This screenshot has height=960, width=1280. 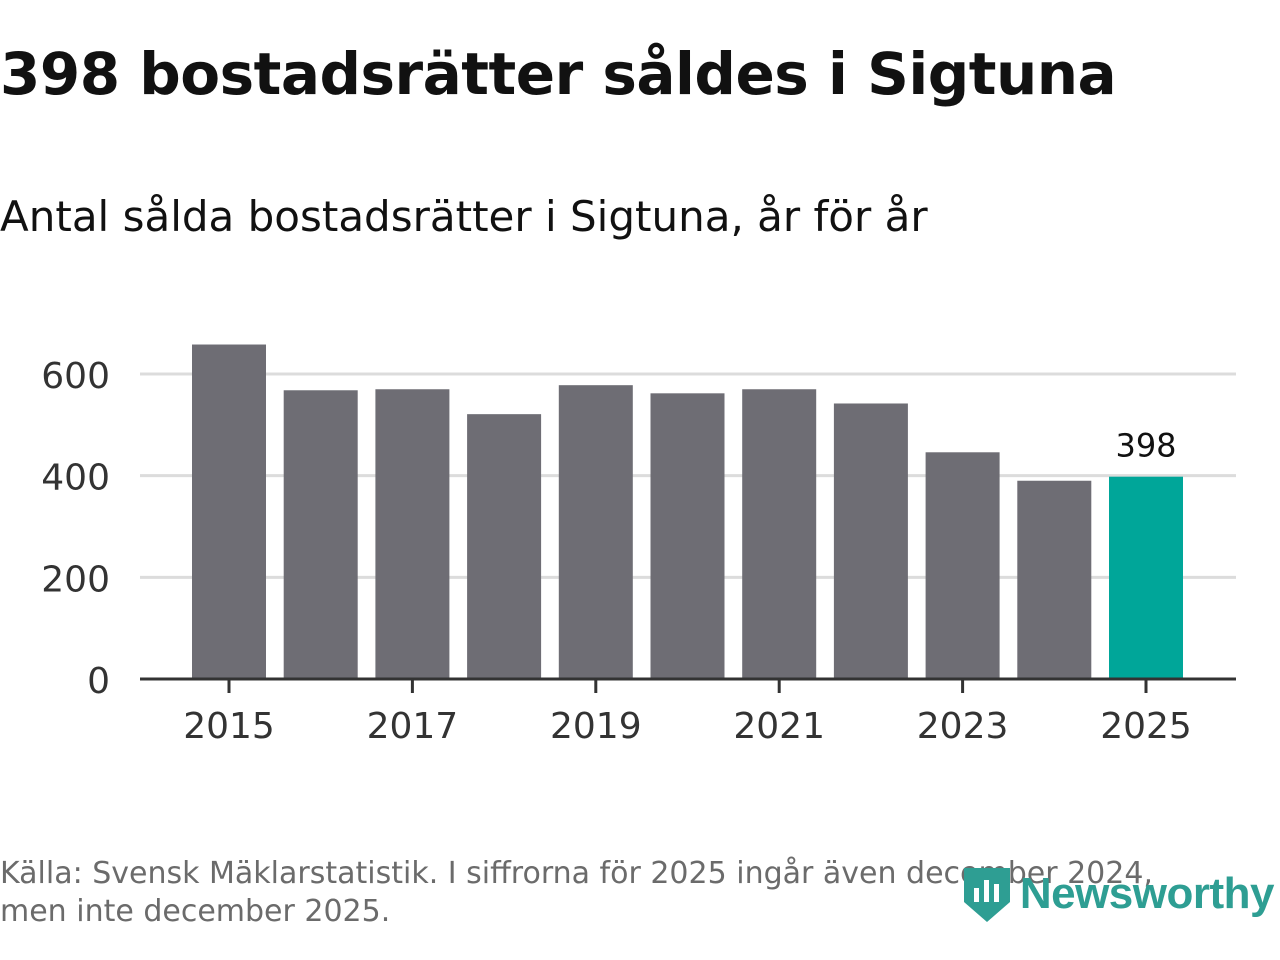 I want to click on bar-2017, so click(x=412, y=534).